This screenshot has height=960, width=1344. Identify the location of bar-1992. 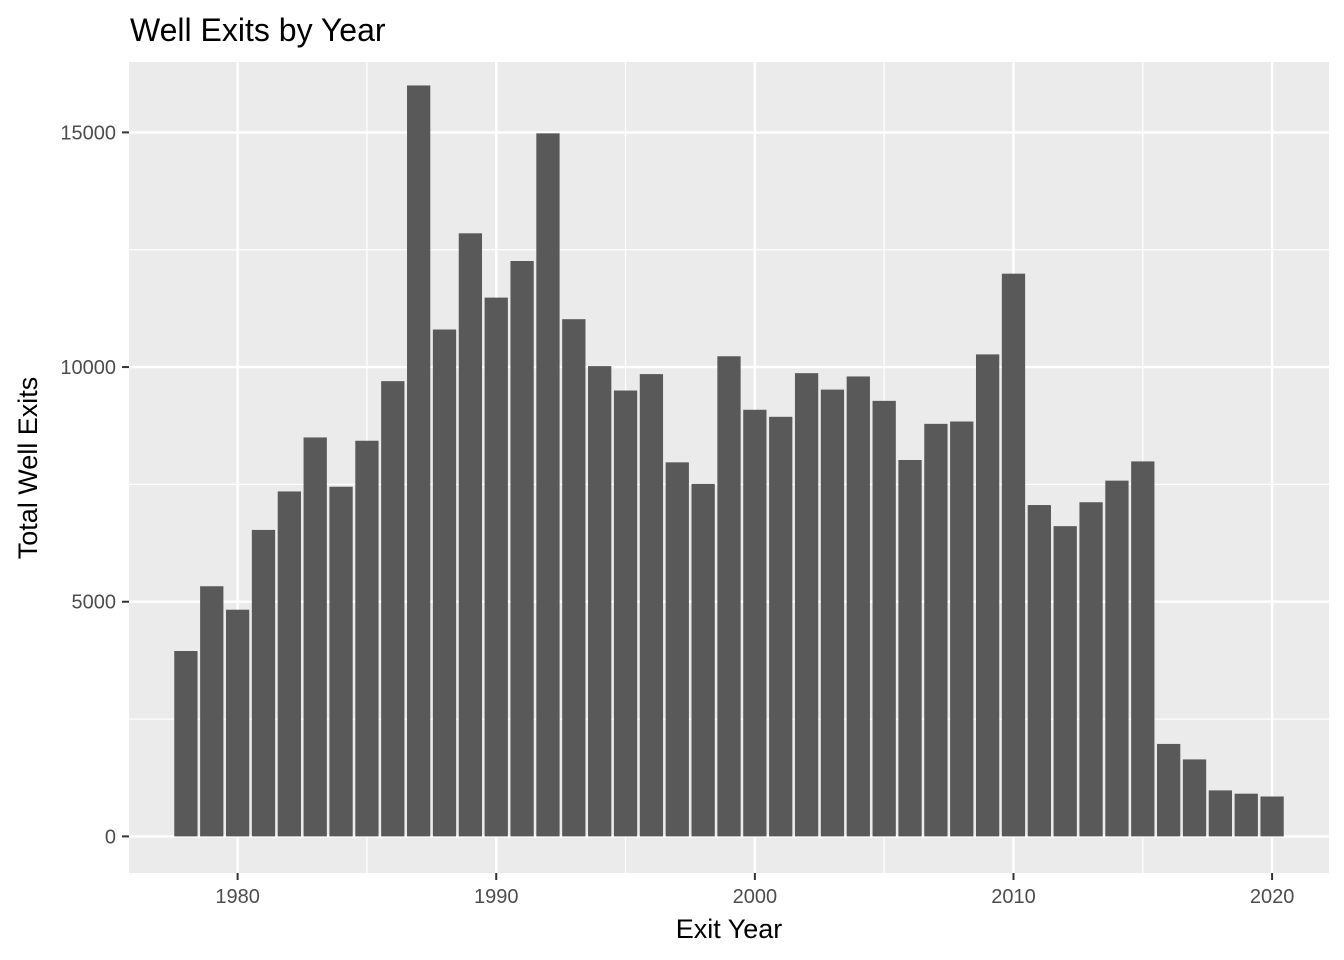
(548, 485).